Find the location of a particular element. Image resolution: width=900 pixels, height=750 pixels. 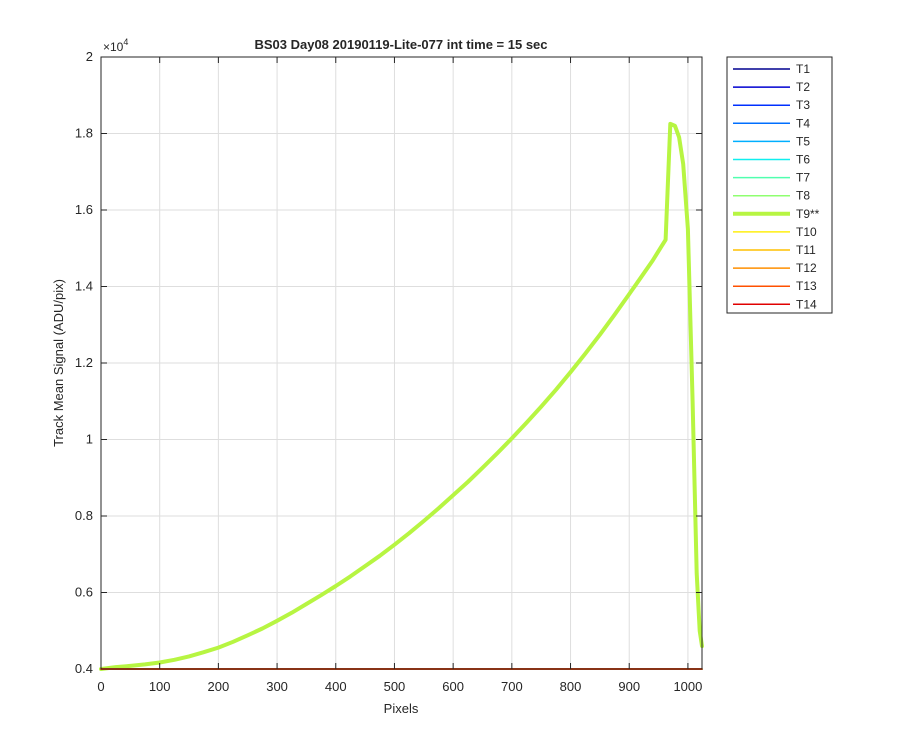

legend-item: T6 is located at coordinates (771, 160).